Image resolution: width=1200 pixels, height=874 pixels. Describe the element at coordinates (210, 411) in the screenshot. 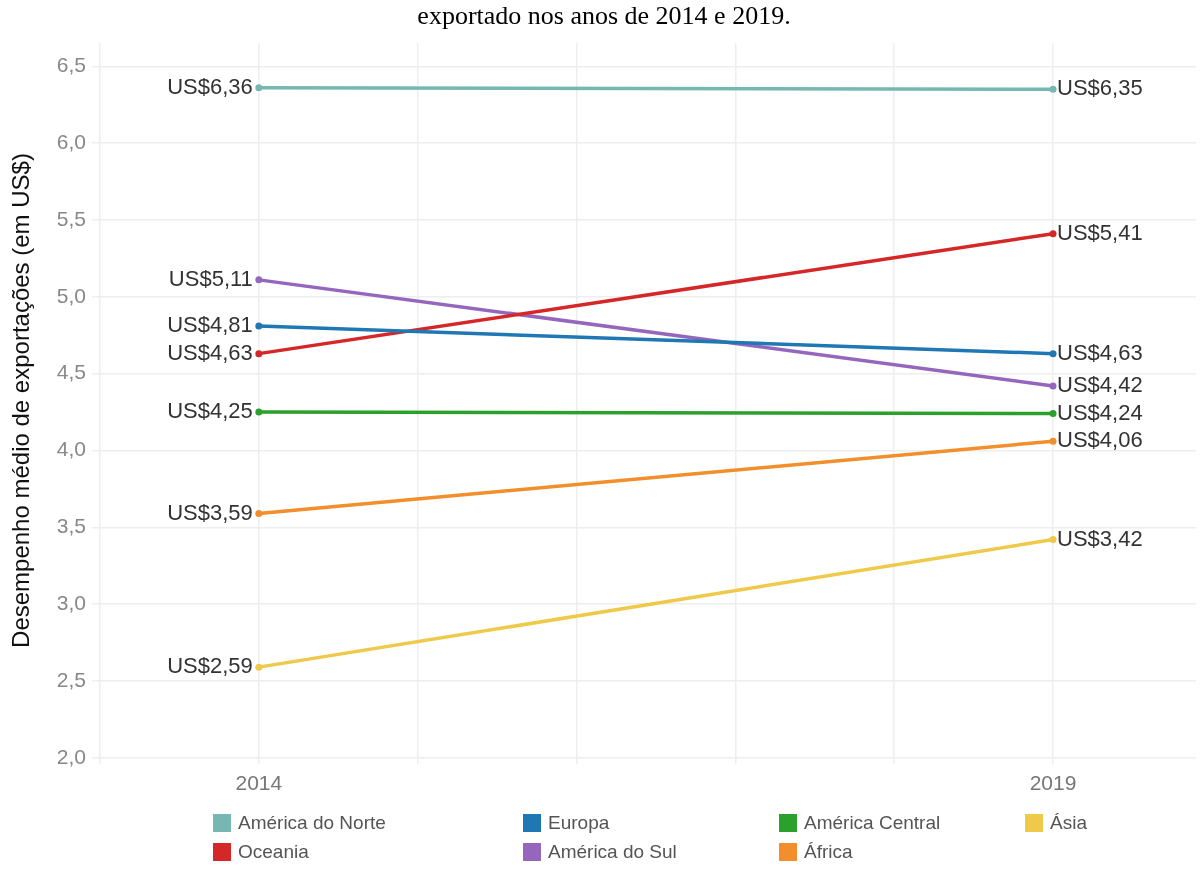

I see `data-label: US$4,25` at that location.